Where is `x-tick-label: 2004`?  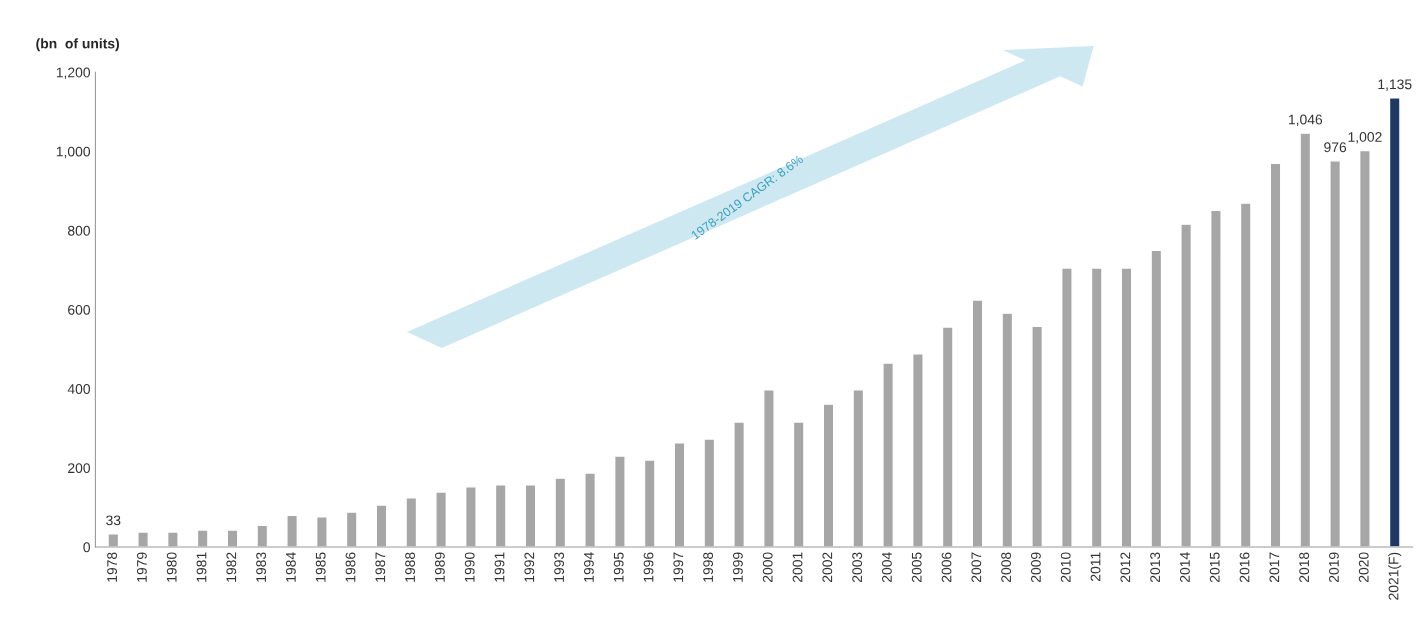 x-tick-label: 2004 is located at coordinates (887, 567).